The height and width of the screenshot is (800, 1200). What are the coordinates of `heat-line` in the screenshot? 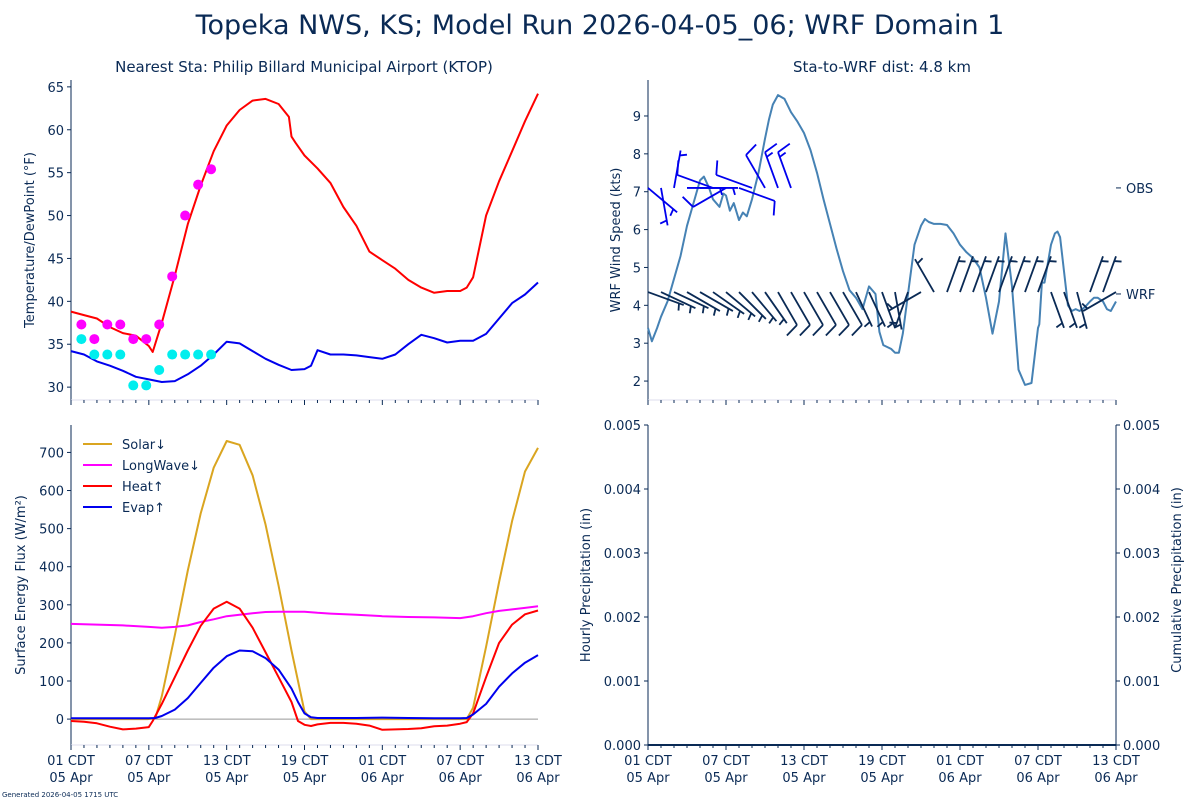 It's located at (304, 665).